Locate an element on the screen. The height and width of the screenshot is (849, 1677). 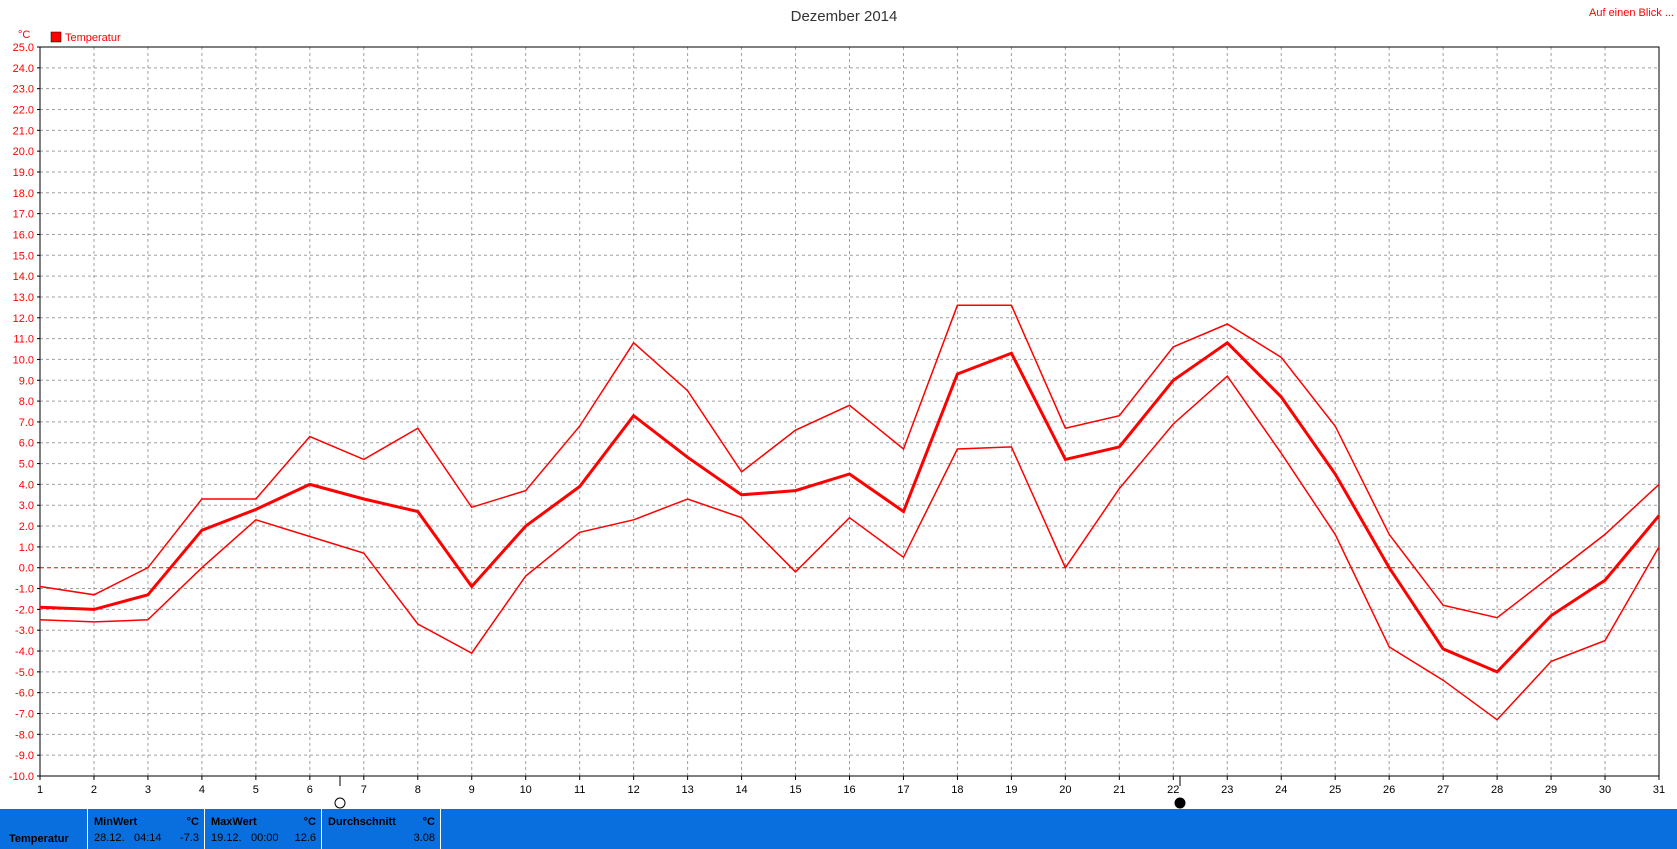
max-header: MaxWert is located at coordinates (234, 822).